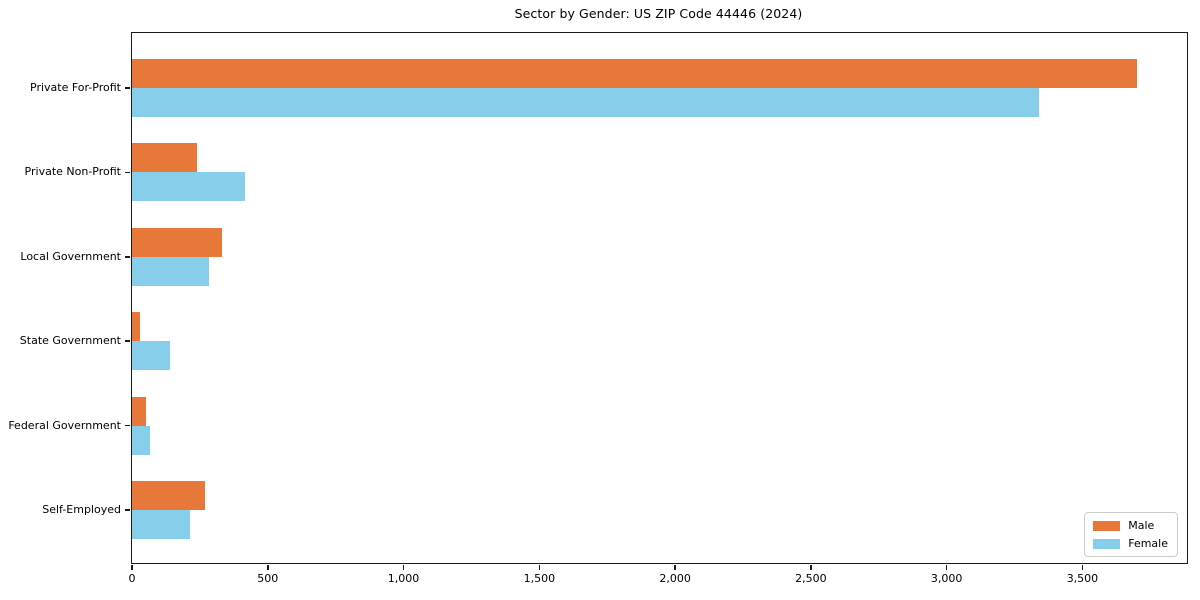 This screenshot has height=600, width=1200. I want to click on x-tick-label-2000: 2,000, so click(675, 578).